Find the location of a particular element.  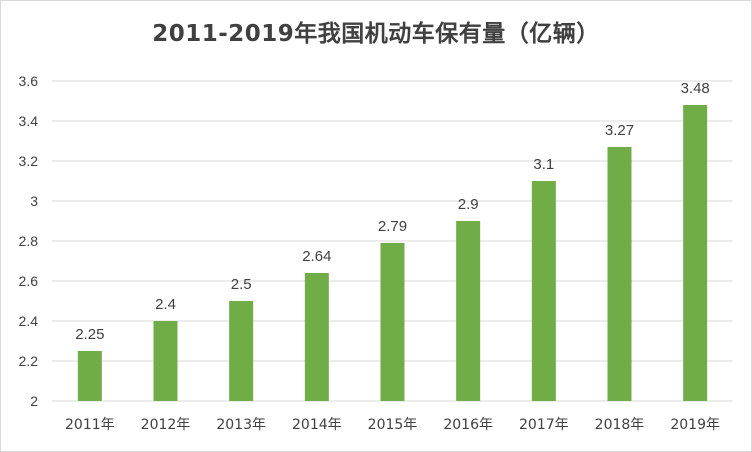

x-tick-label: 2011年 is located at coordinates (90, 425).